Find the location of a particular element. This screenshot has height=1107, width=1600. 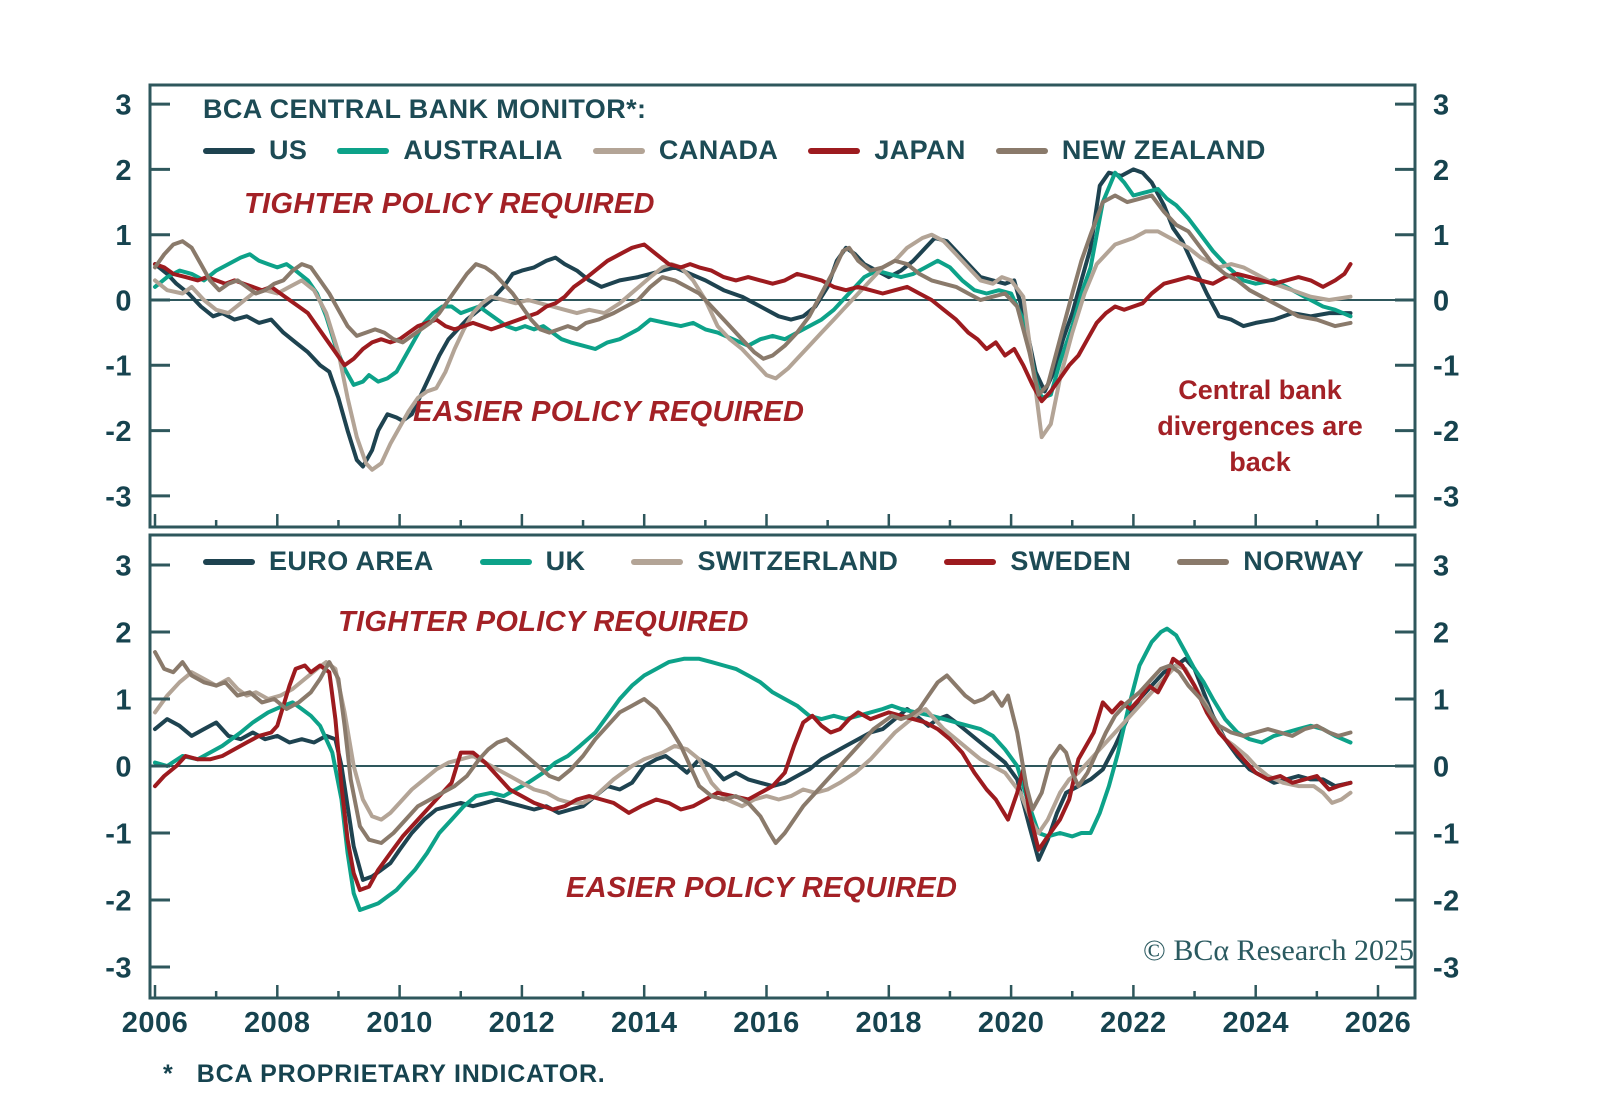

x-tick-label: 2010 is located at coordinates (399, 1023).